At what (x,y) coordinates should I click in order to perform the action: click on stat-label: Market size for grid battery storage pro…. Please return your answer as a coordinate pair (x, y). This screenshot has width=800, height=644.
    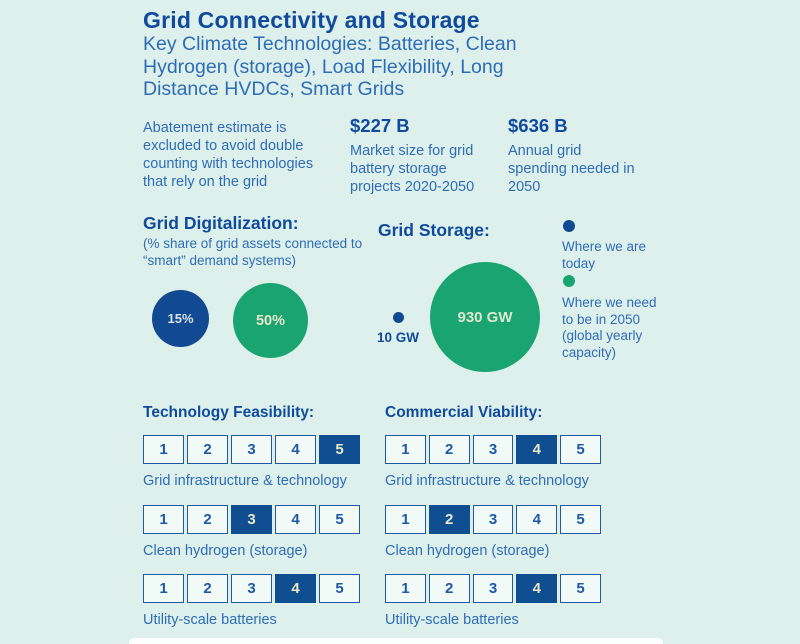
    Looking at the image, I should click on (412, 169).